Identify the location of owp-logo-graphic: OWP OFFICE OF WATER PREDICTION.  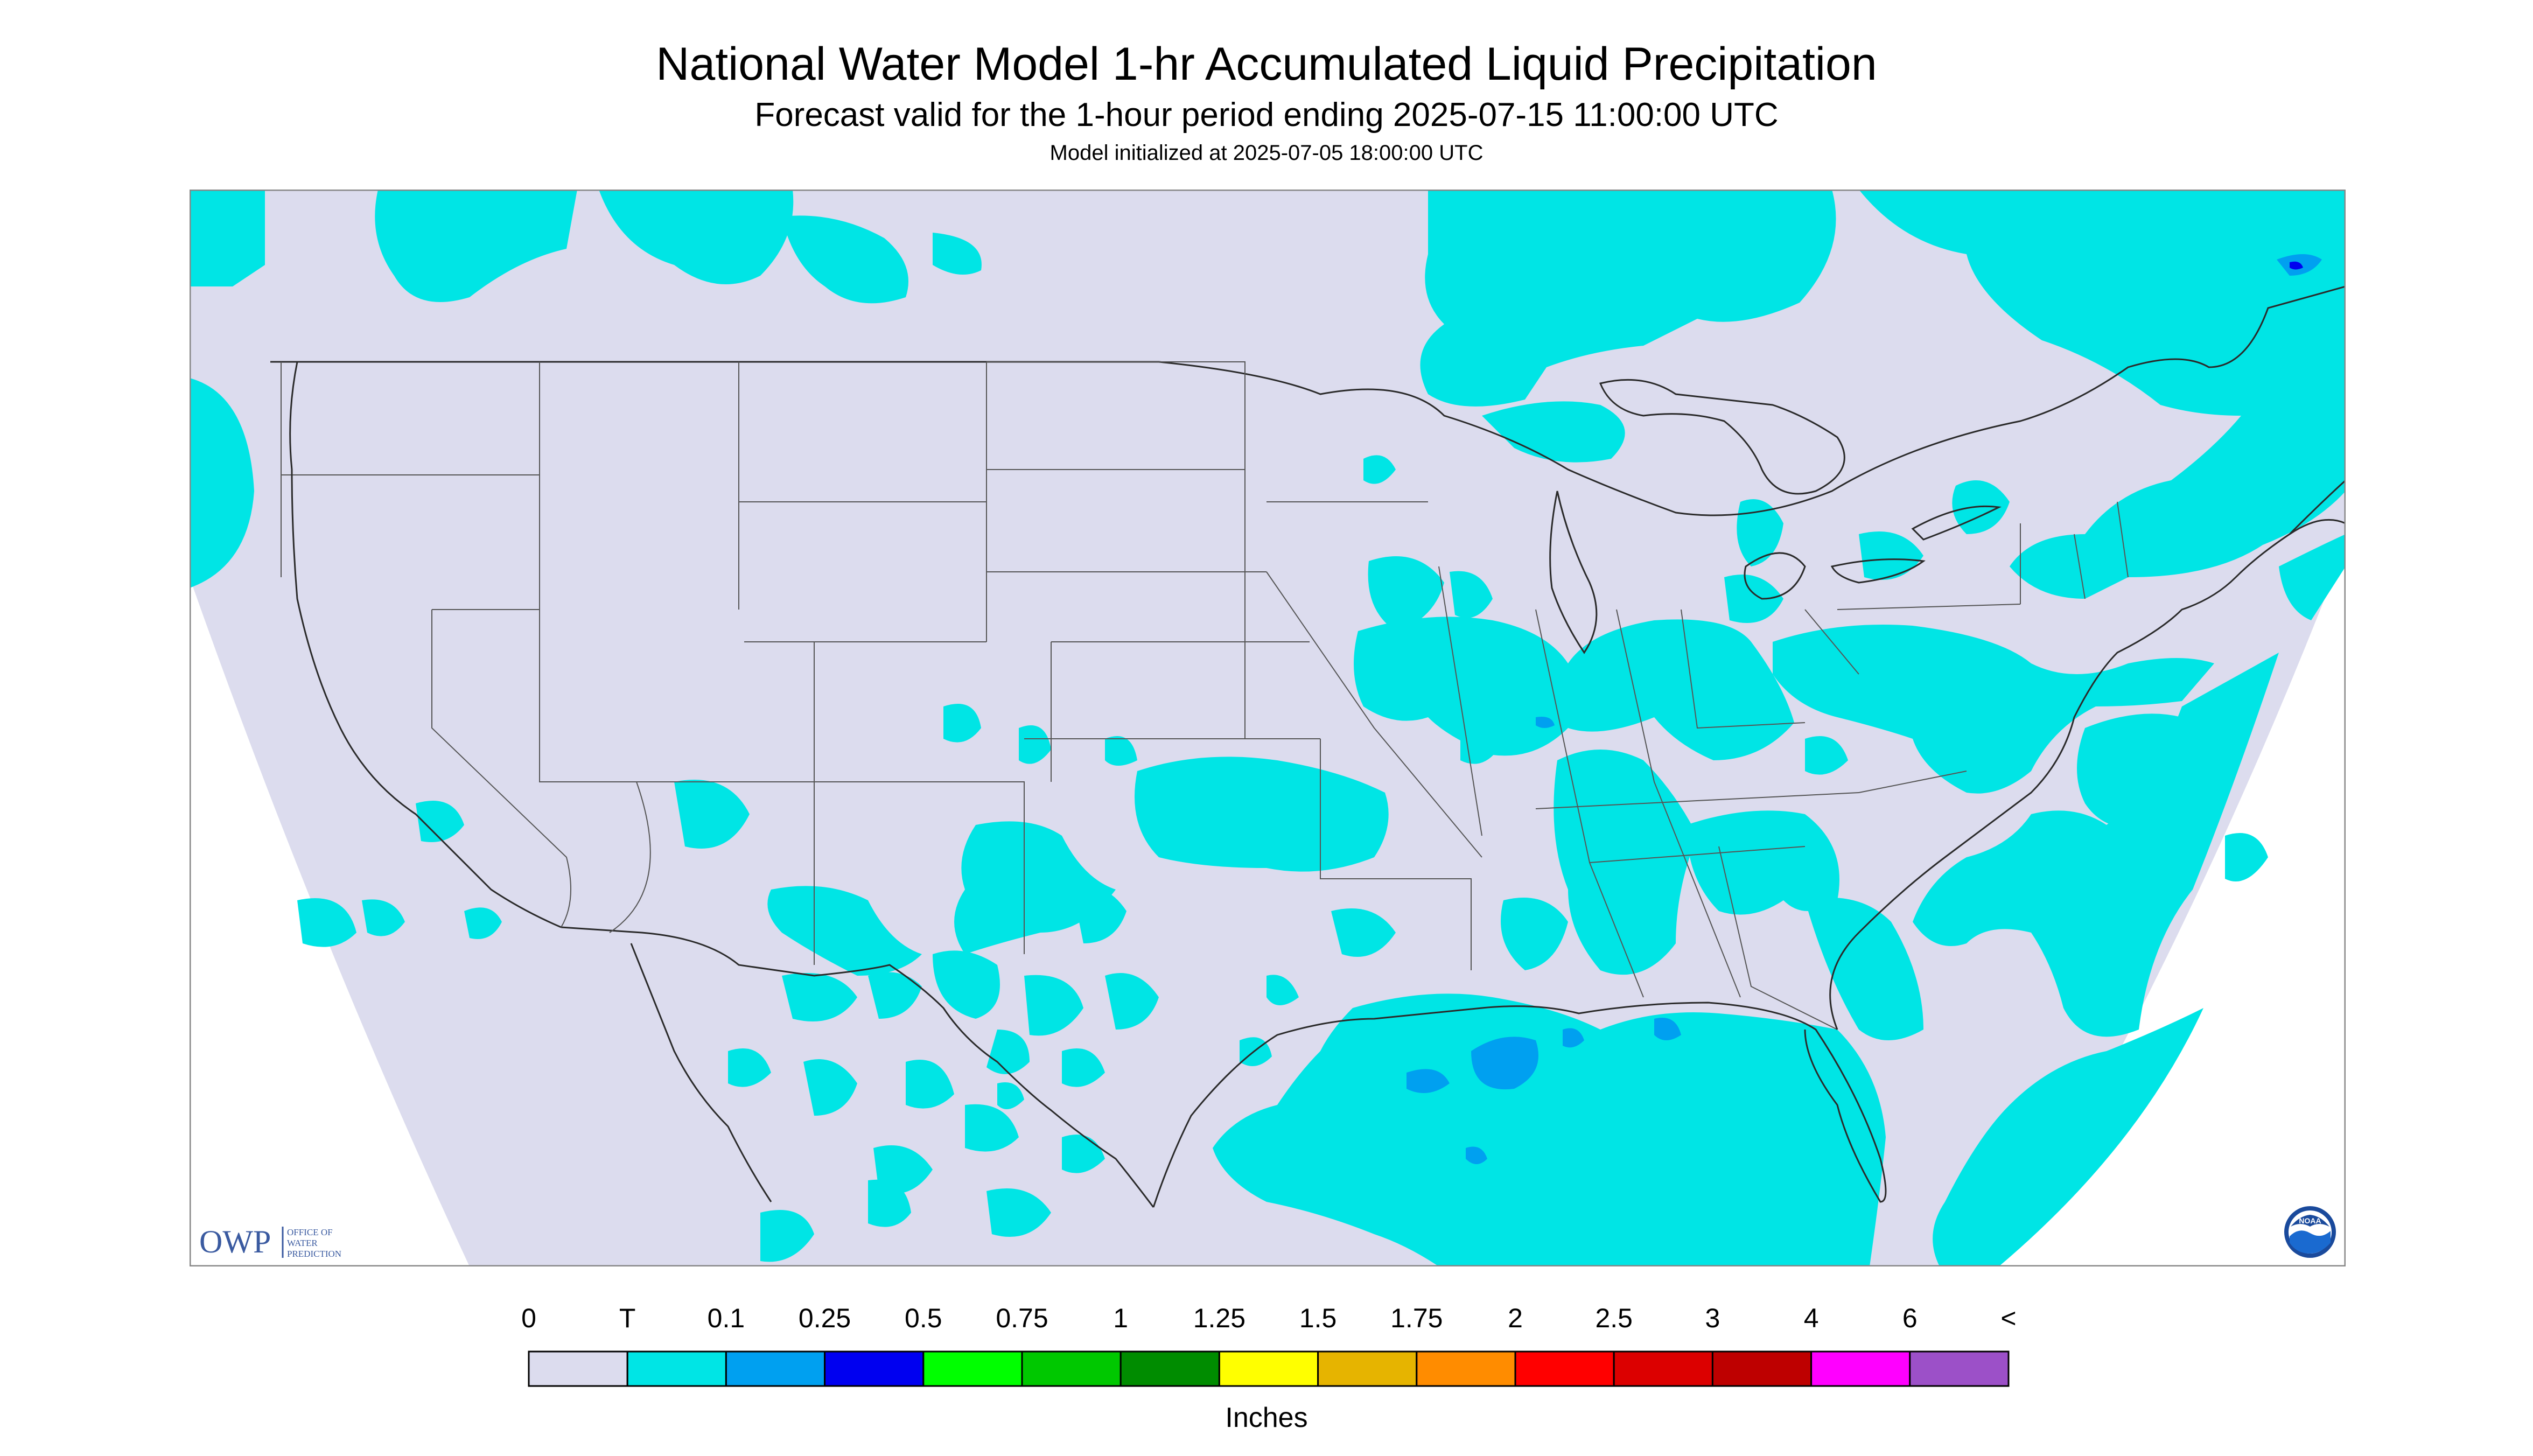
(270, 1241).